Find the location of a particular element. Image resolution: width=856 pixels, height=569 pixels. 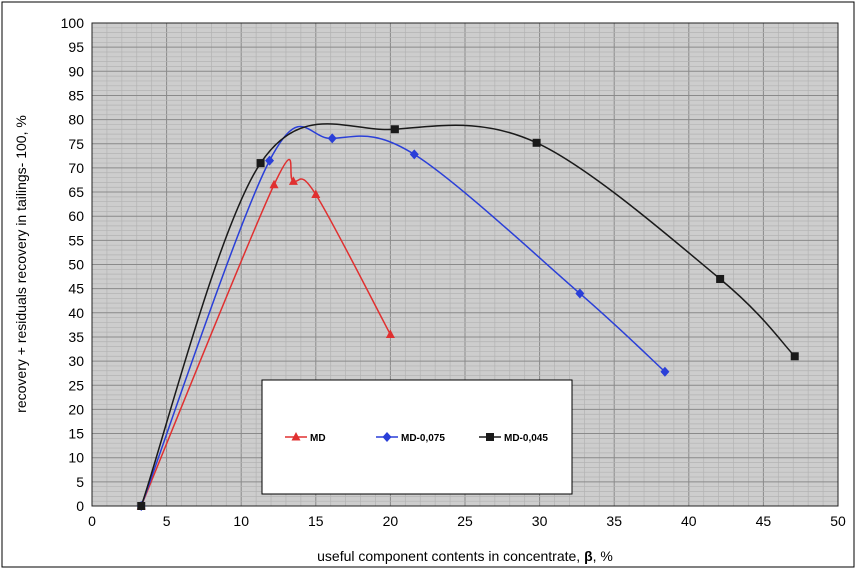

y-tick-label: 10 is located at coordinates (76, 458).